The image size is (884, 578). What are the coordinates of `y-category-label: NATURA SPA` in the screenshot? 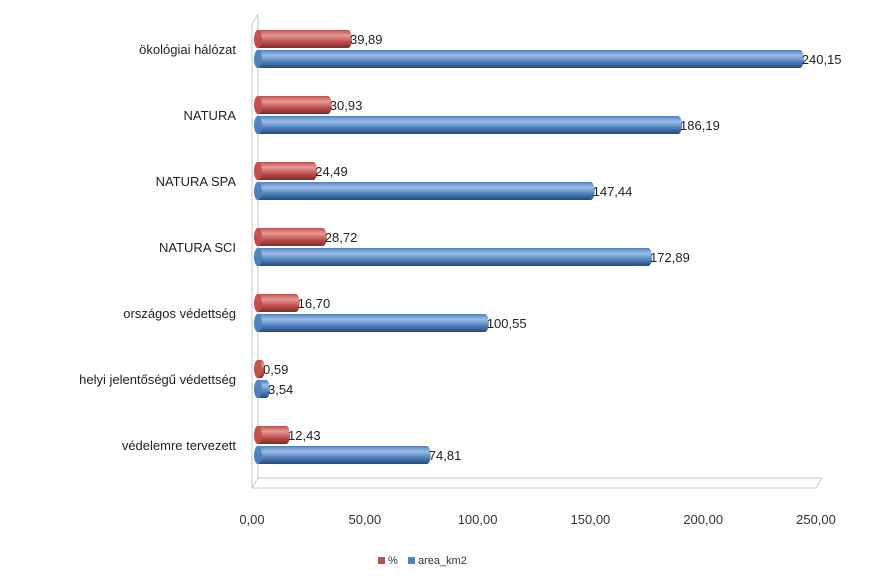 It's located at (196, 181).